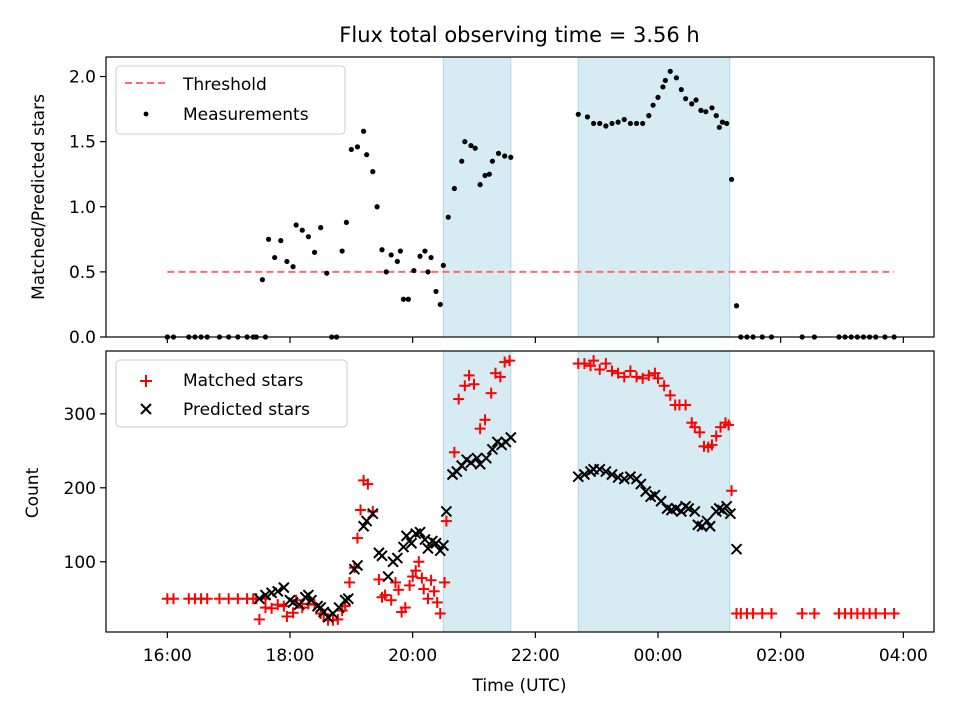 Image resolution: width=960 pixels, height=720 pixels. I want to click on legend-threshold-label: Threshold, so click(224, 85).